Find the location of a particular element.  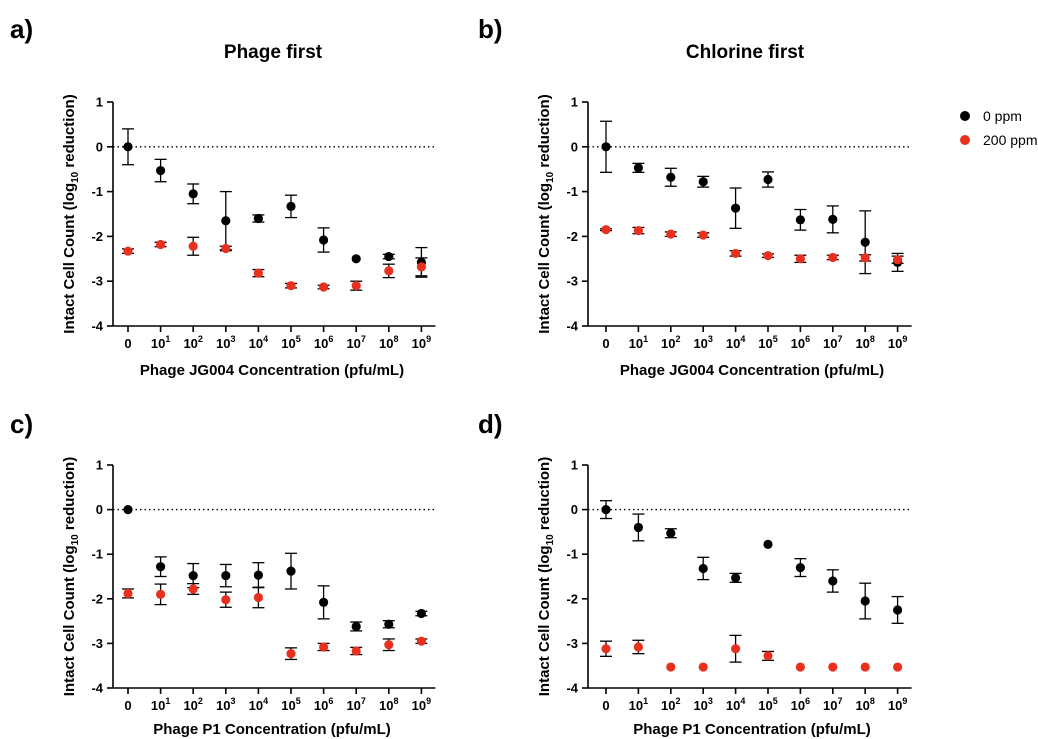

x-axis-label: Phage JG004 Concentration (pfu/mL) is located at coordinates (272, 370).